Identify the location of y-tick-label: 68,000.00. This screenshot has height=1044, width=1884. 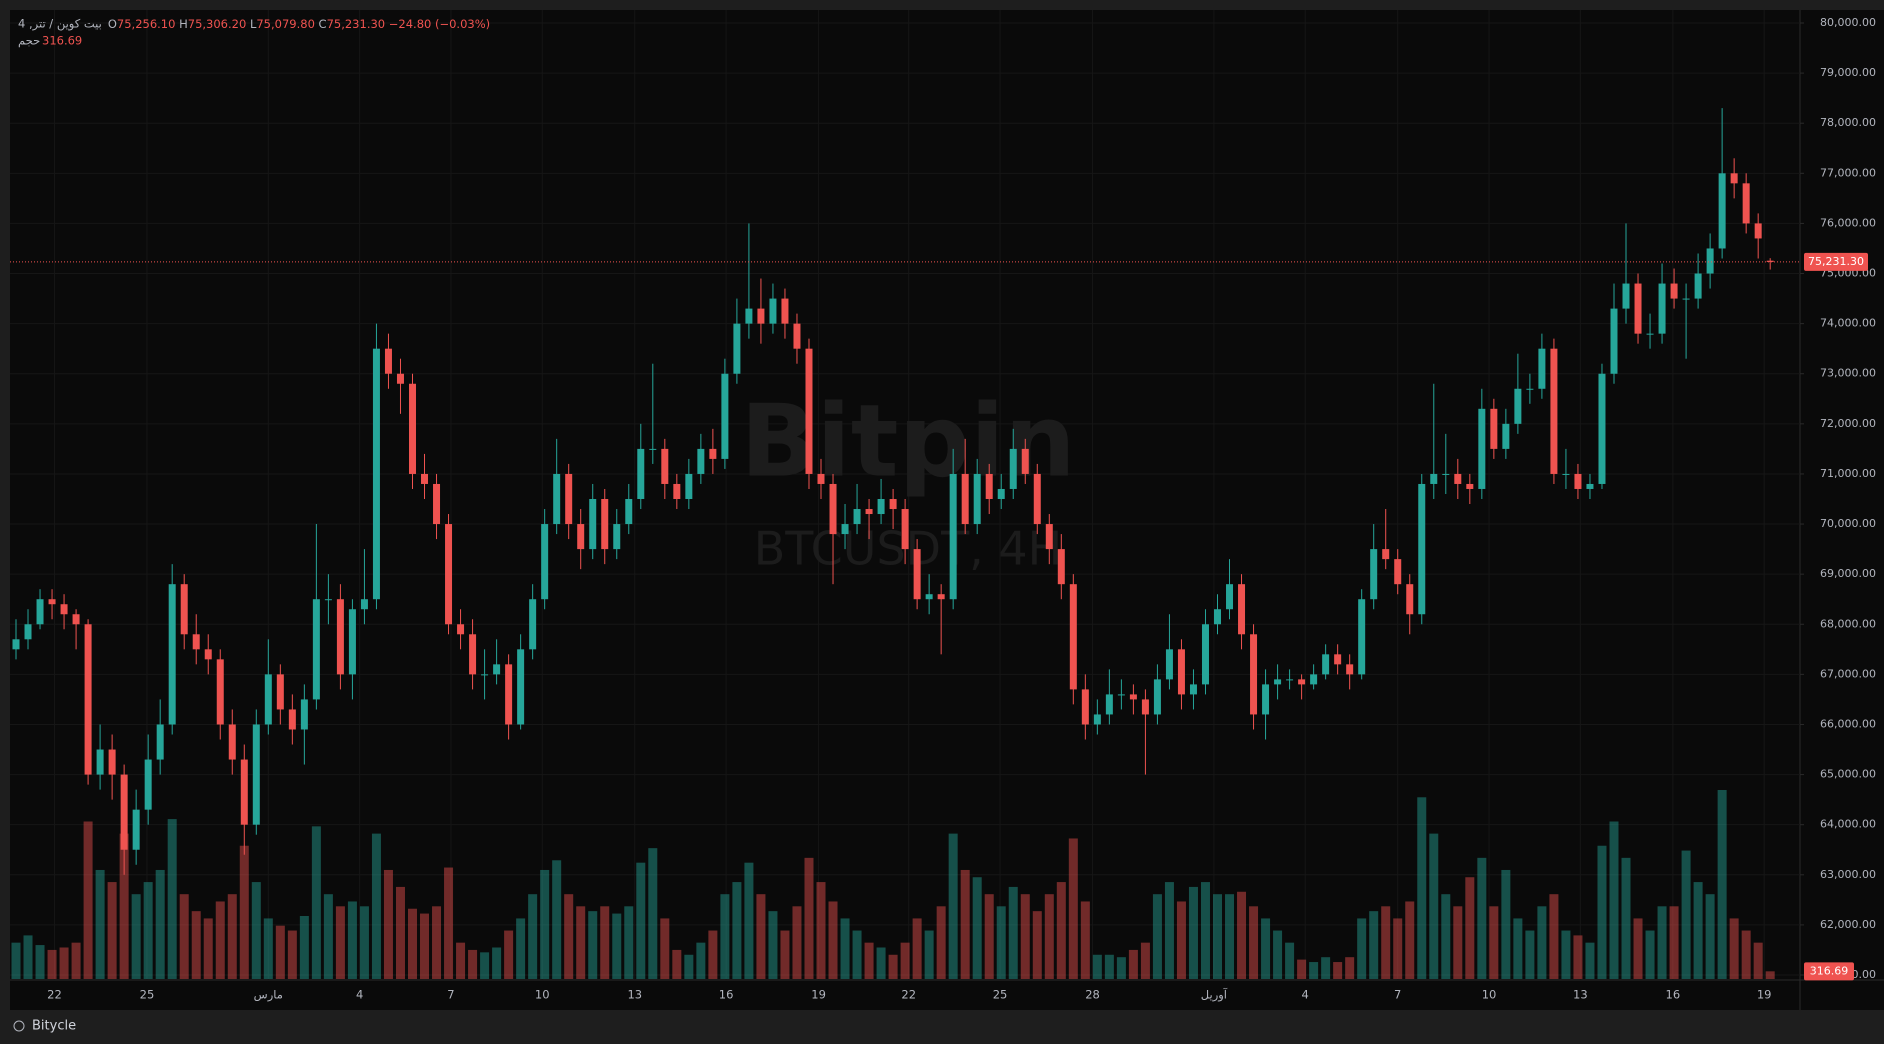
(1848, 623).